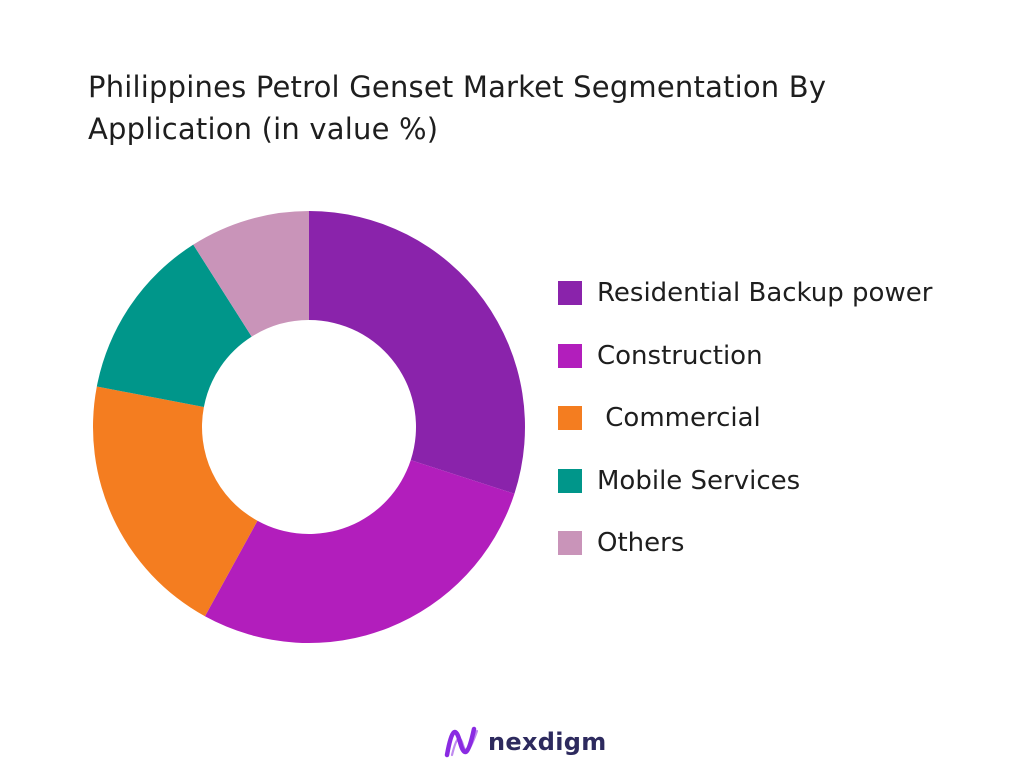  I want to click on legend-label: Mobile Services, so click(699, 480).